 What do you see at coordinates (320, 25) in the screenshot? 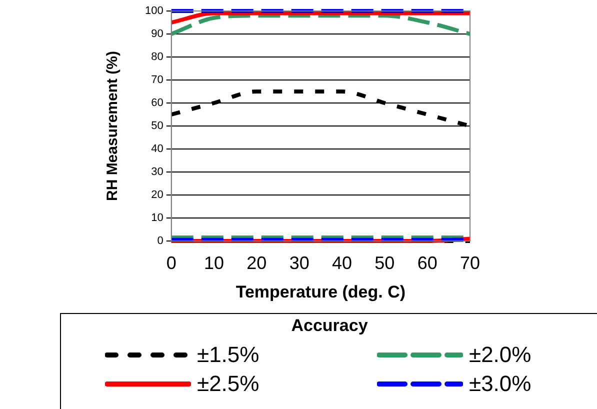
I see `line-series` at bounding box center [320, 25].